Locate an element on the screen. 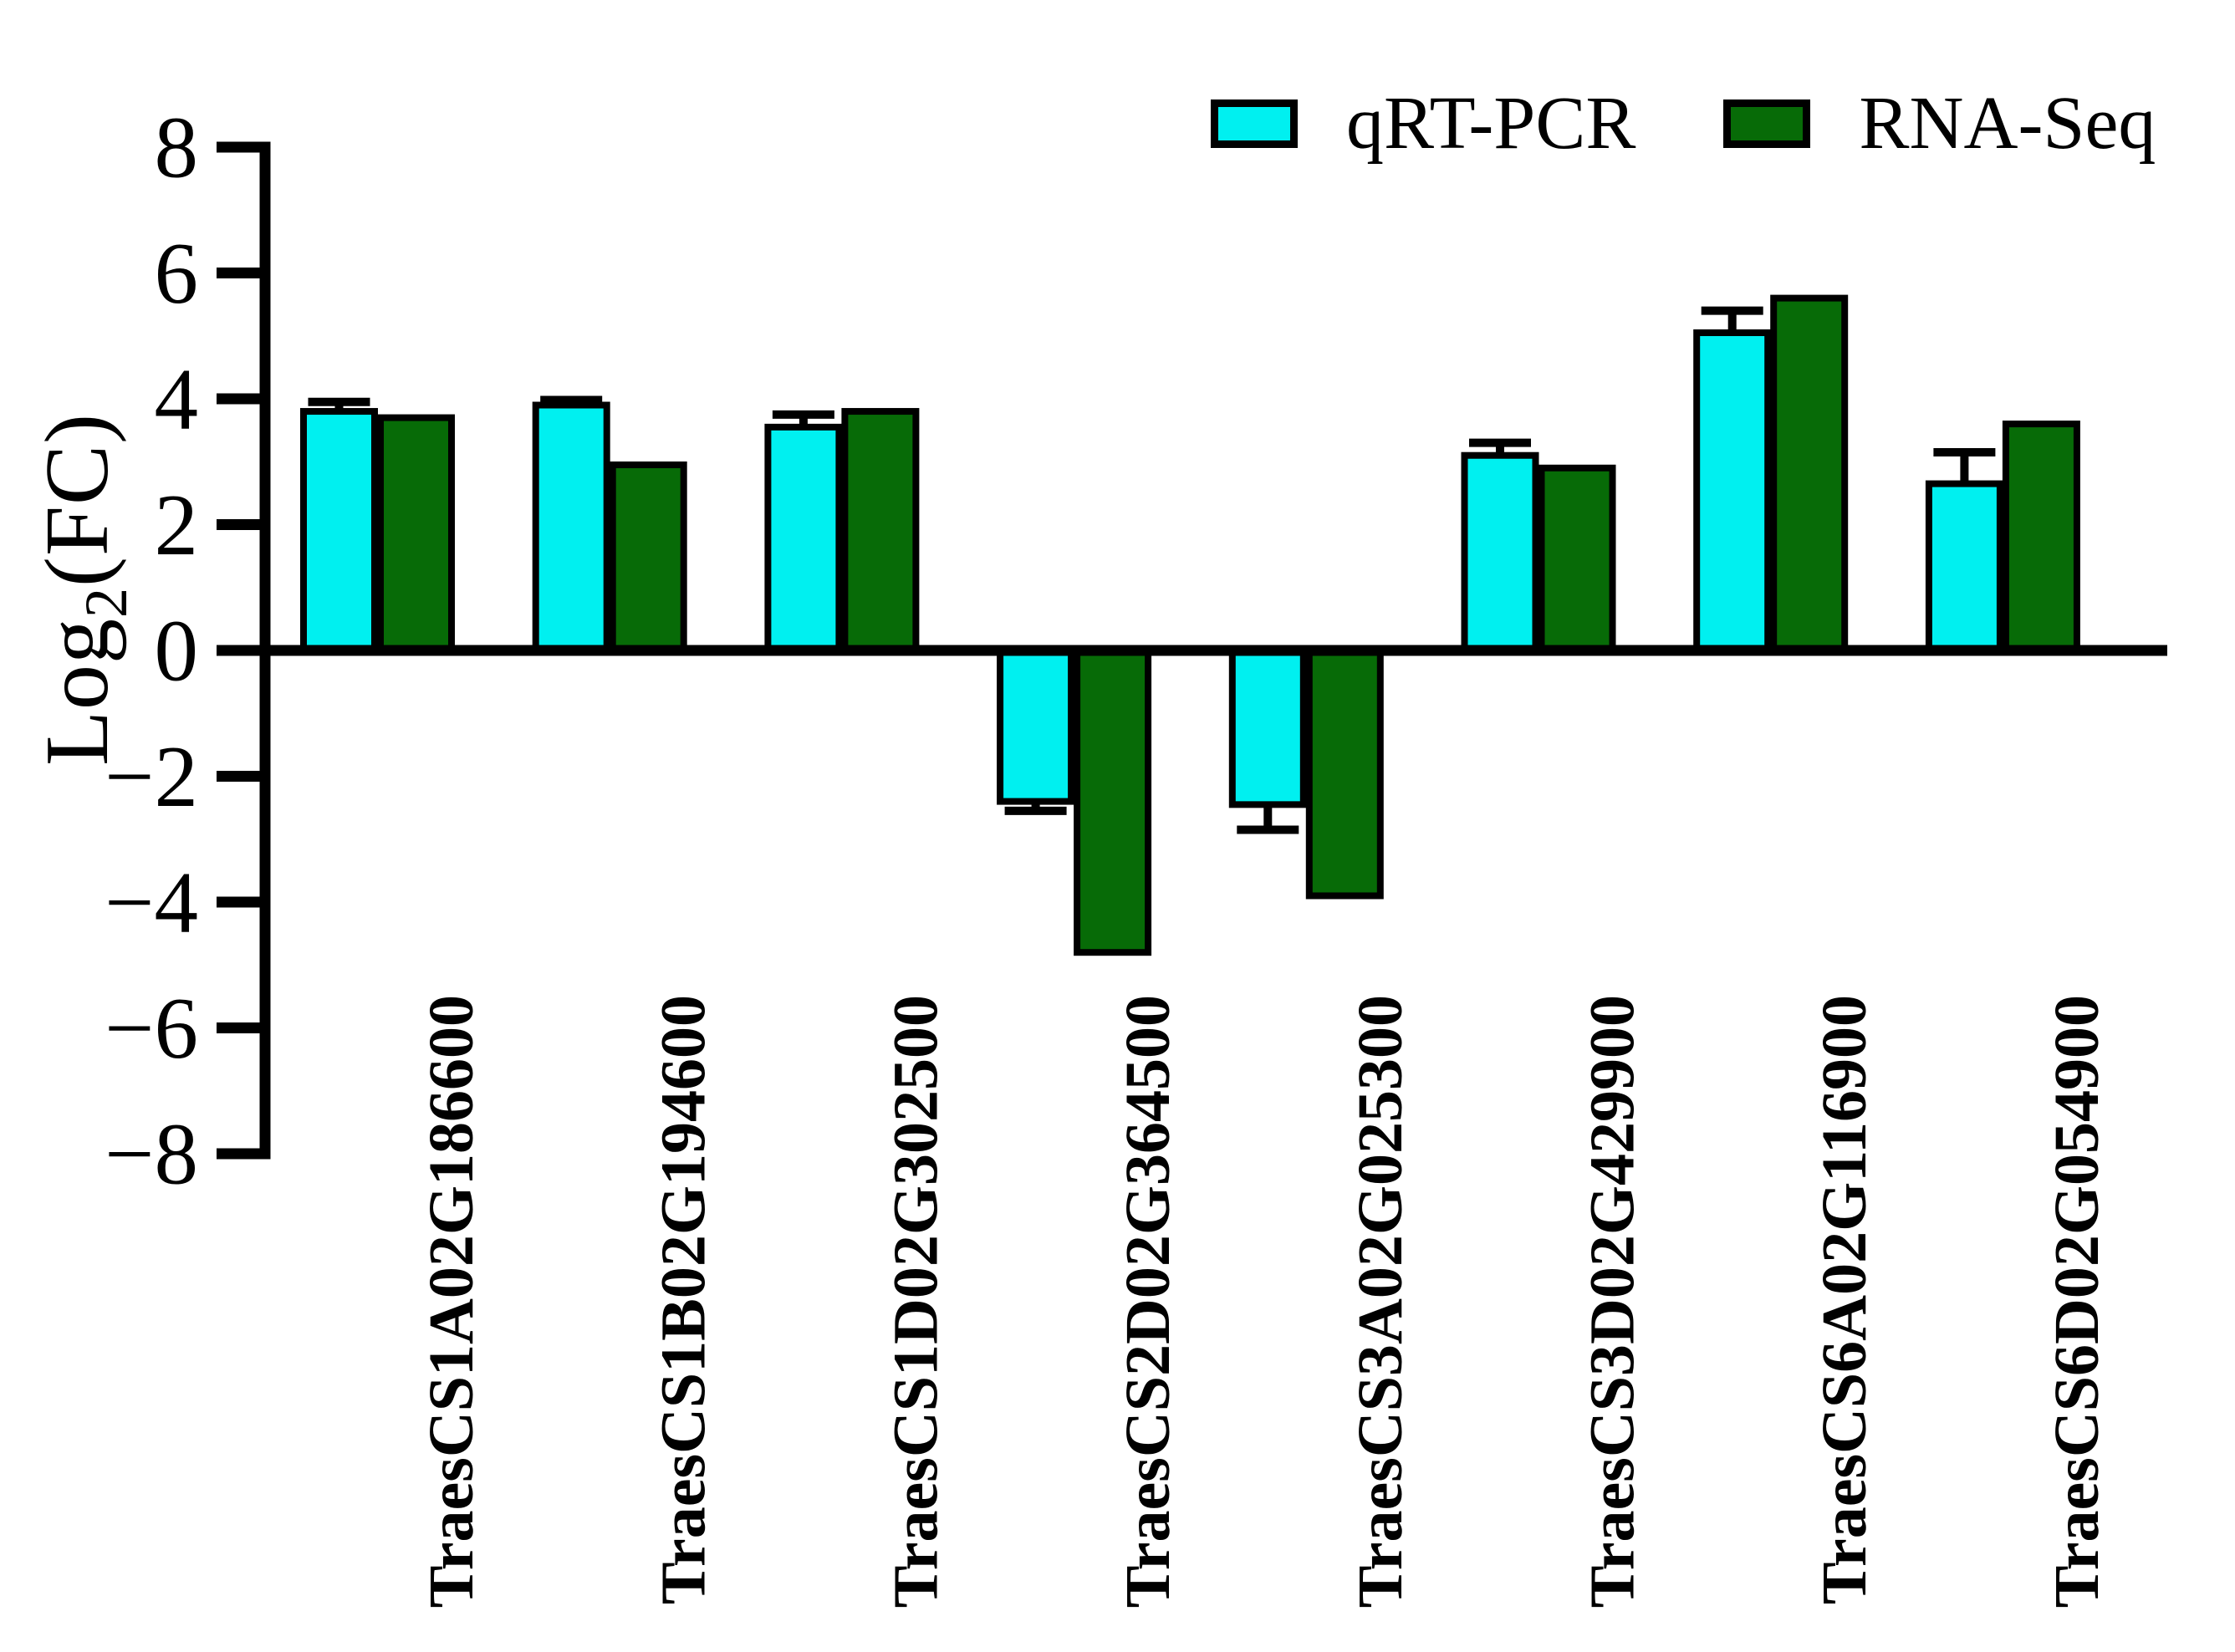 This screenshot has width=2235, height=1652. y-axis-title-base: Log is located at coordinates (78, 692).